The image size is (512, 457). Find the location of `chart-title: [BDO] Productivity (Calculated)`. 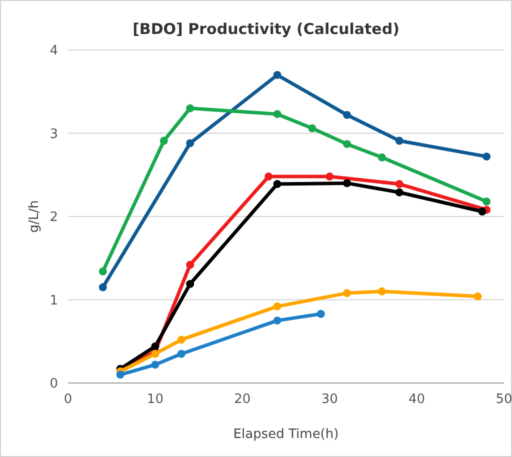

chart-title: [BDO] Productivity (Calculated) is located at coordinates (266, 29).